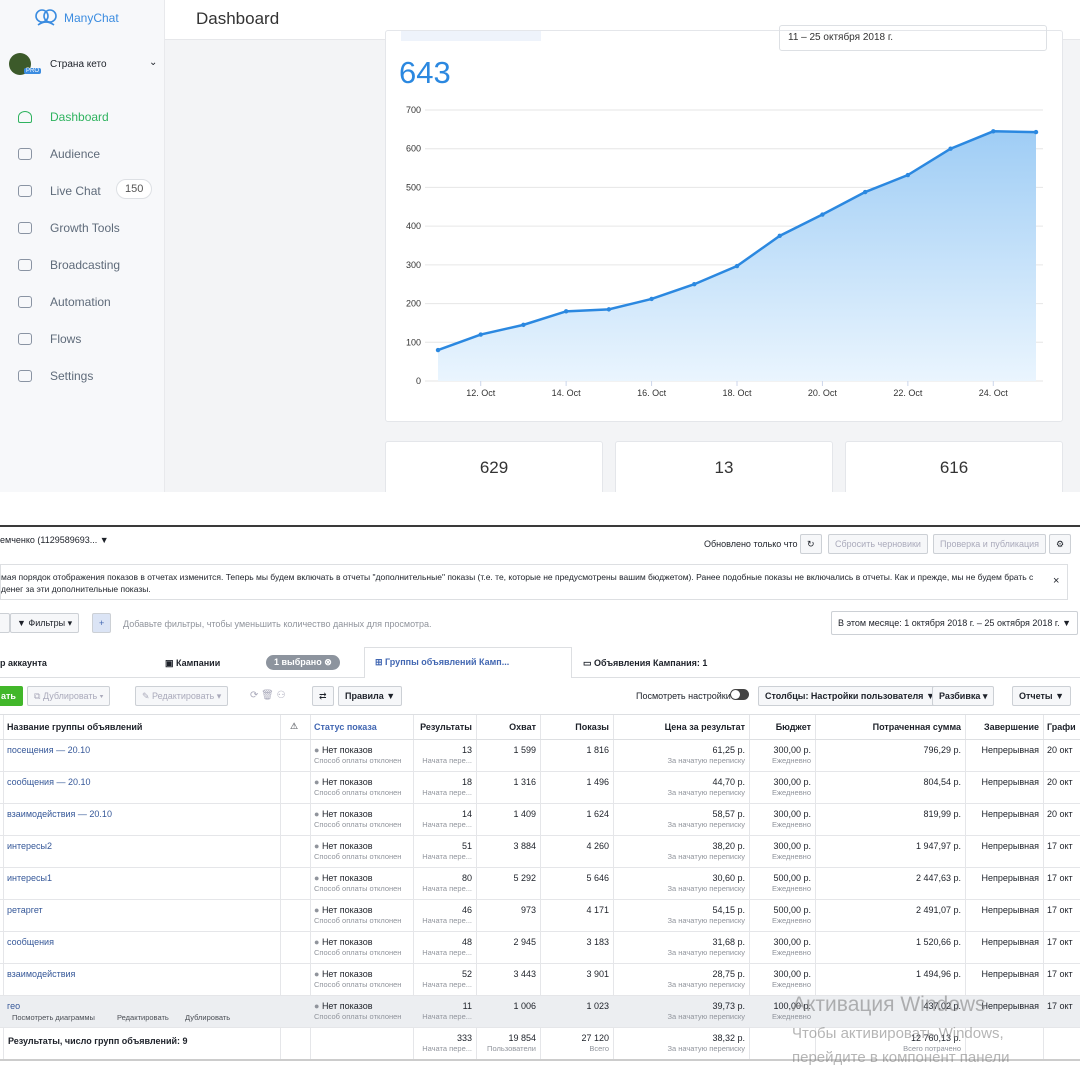 This screenshot has height=1080, width=1080. Describe the element at coordinates (954, 466) in the screenshot. I see `stat-card: 616` at that location.